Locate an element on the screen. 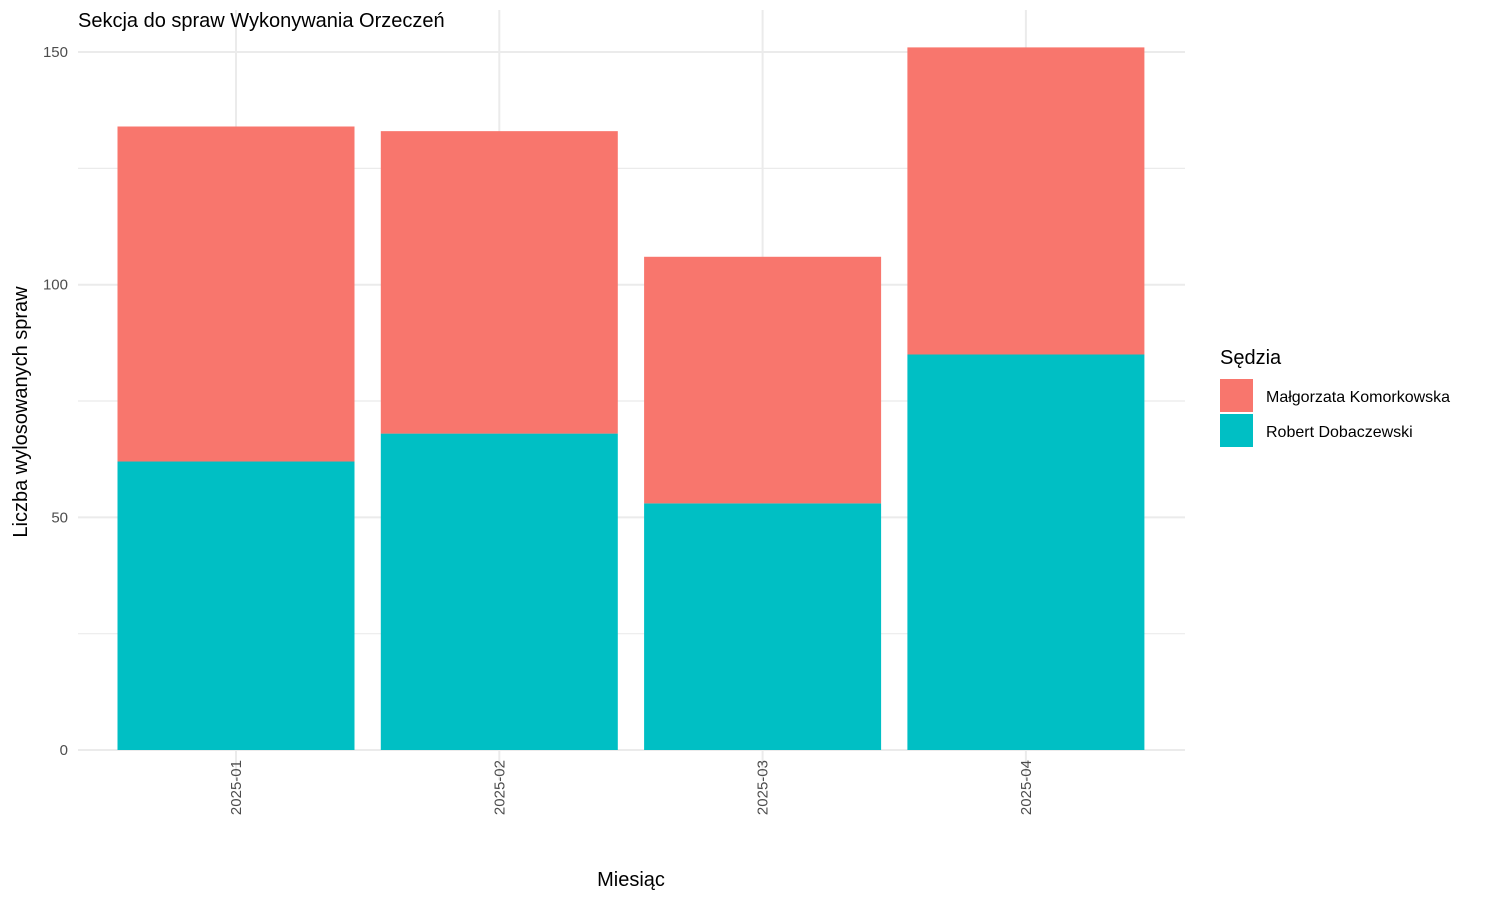  y-tick-label: 0 is located at coordinates (64, 750).